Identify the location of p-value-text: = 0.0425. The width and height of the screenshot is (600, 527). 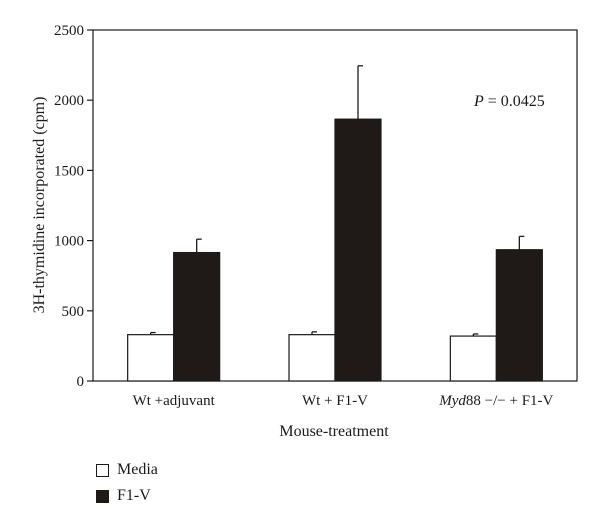
(514, 101).